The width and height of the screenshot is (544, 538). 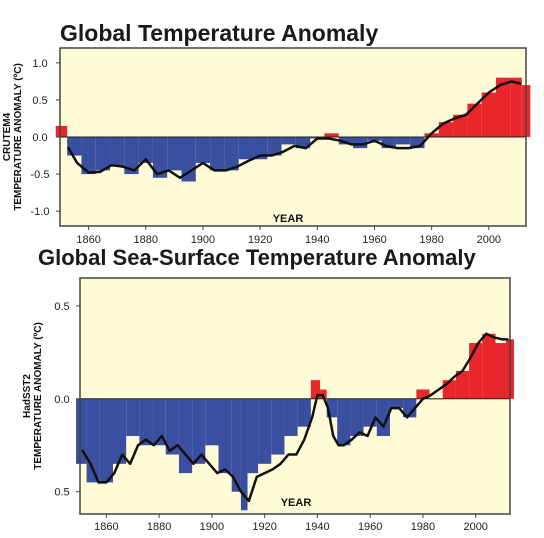 I want to click on chart2-y-axis-label-line1: HadSST2, so click(x=27, y=396).